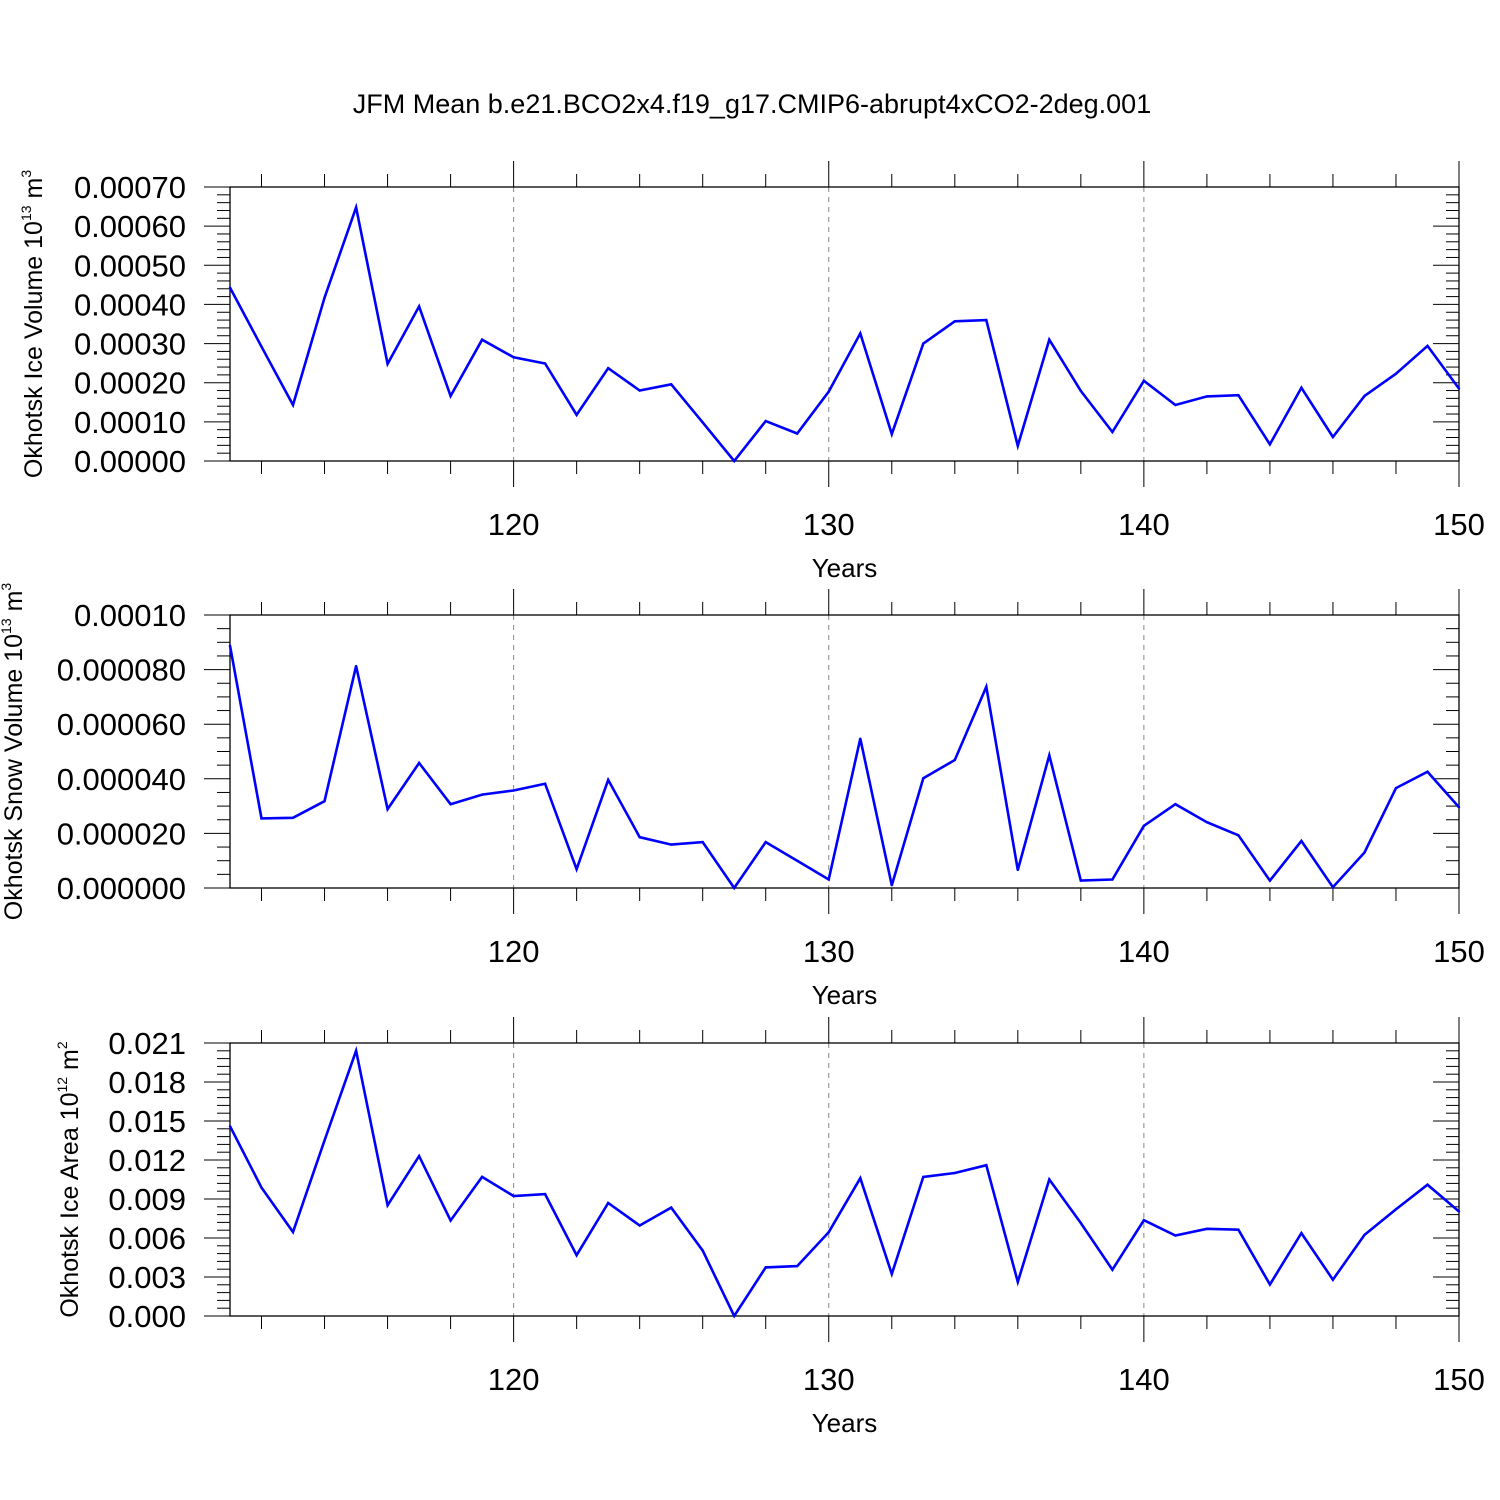 The image size is (1500, 1500). Describe the element at coordinates (130, 226) in the screenshot. I see `y-tick-label: 0.00060` at that location.